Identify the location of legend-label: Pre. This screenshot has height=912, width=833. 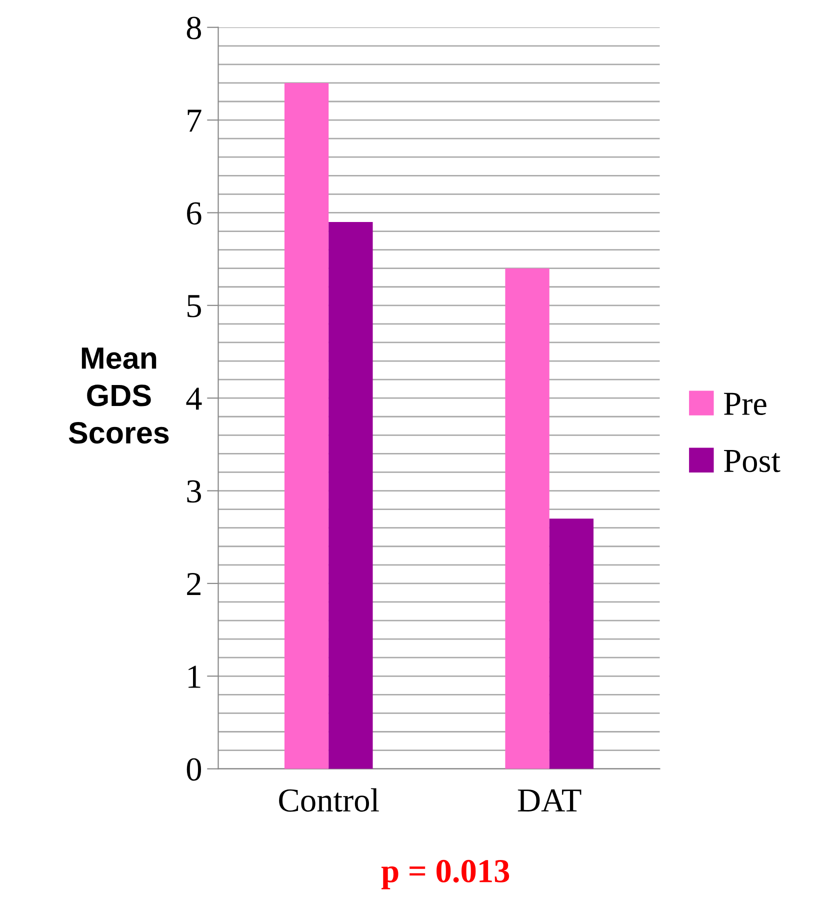
(745, 404).